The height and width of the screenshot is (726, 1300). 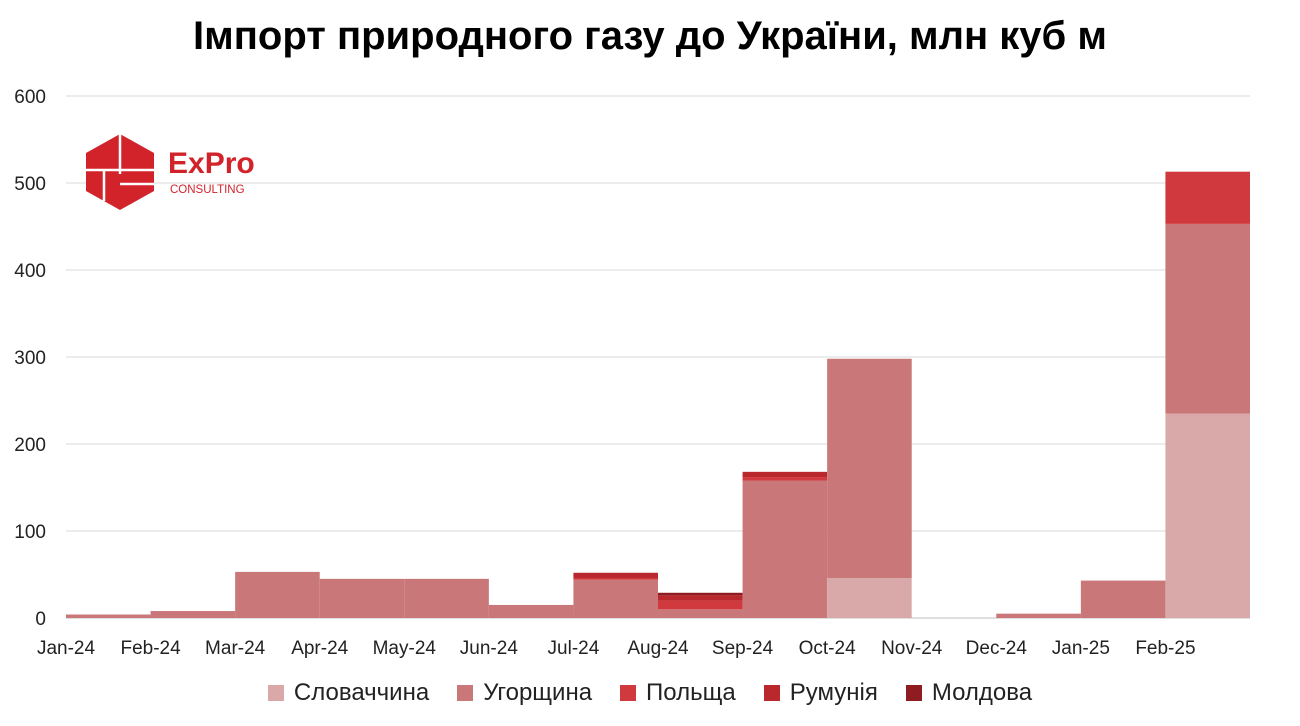 What do you see at coordinates (489, 648) in the screenshot?
I see `x-tick-label: Jun-24` at bounding box center [489, 648].